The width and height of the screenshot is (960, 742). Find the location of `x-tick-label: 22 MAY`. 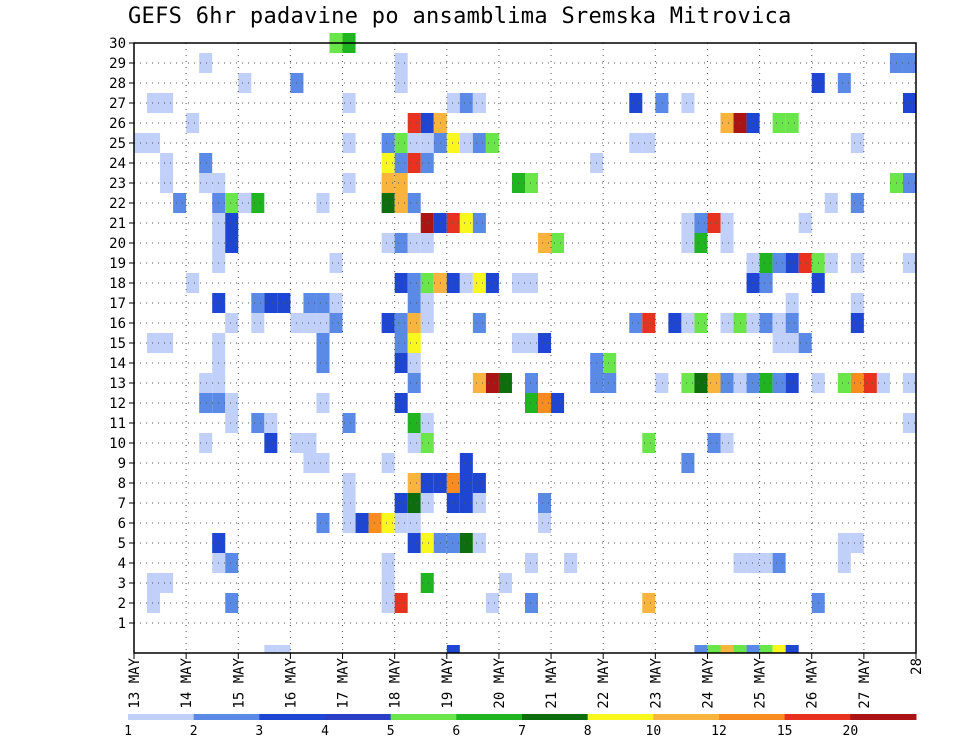

x-tick-label: 22 MAY is located at coordinates (604, 682).